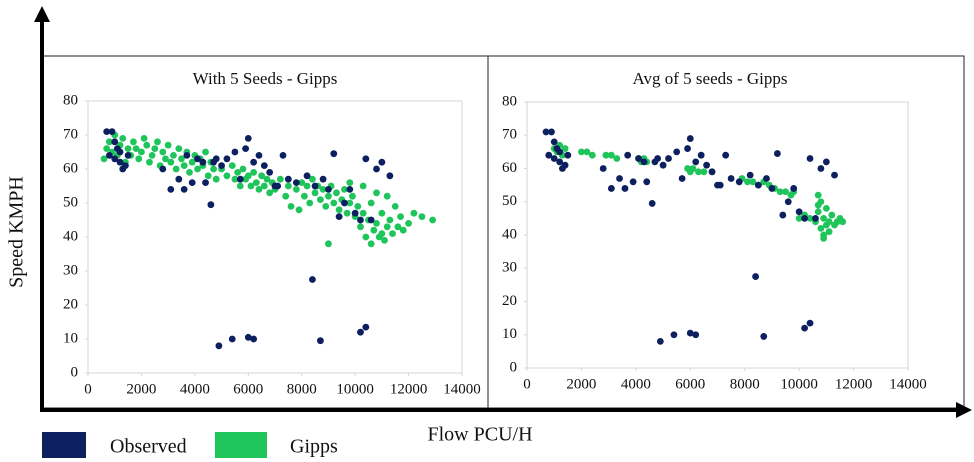 The width and height of the screenshot is (974, 462). I want to click on y-tick-label: 40, so click(70, 236).